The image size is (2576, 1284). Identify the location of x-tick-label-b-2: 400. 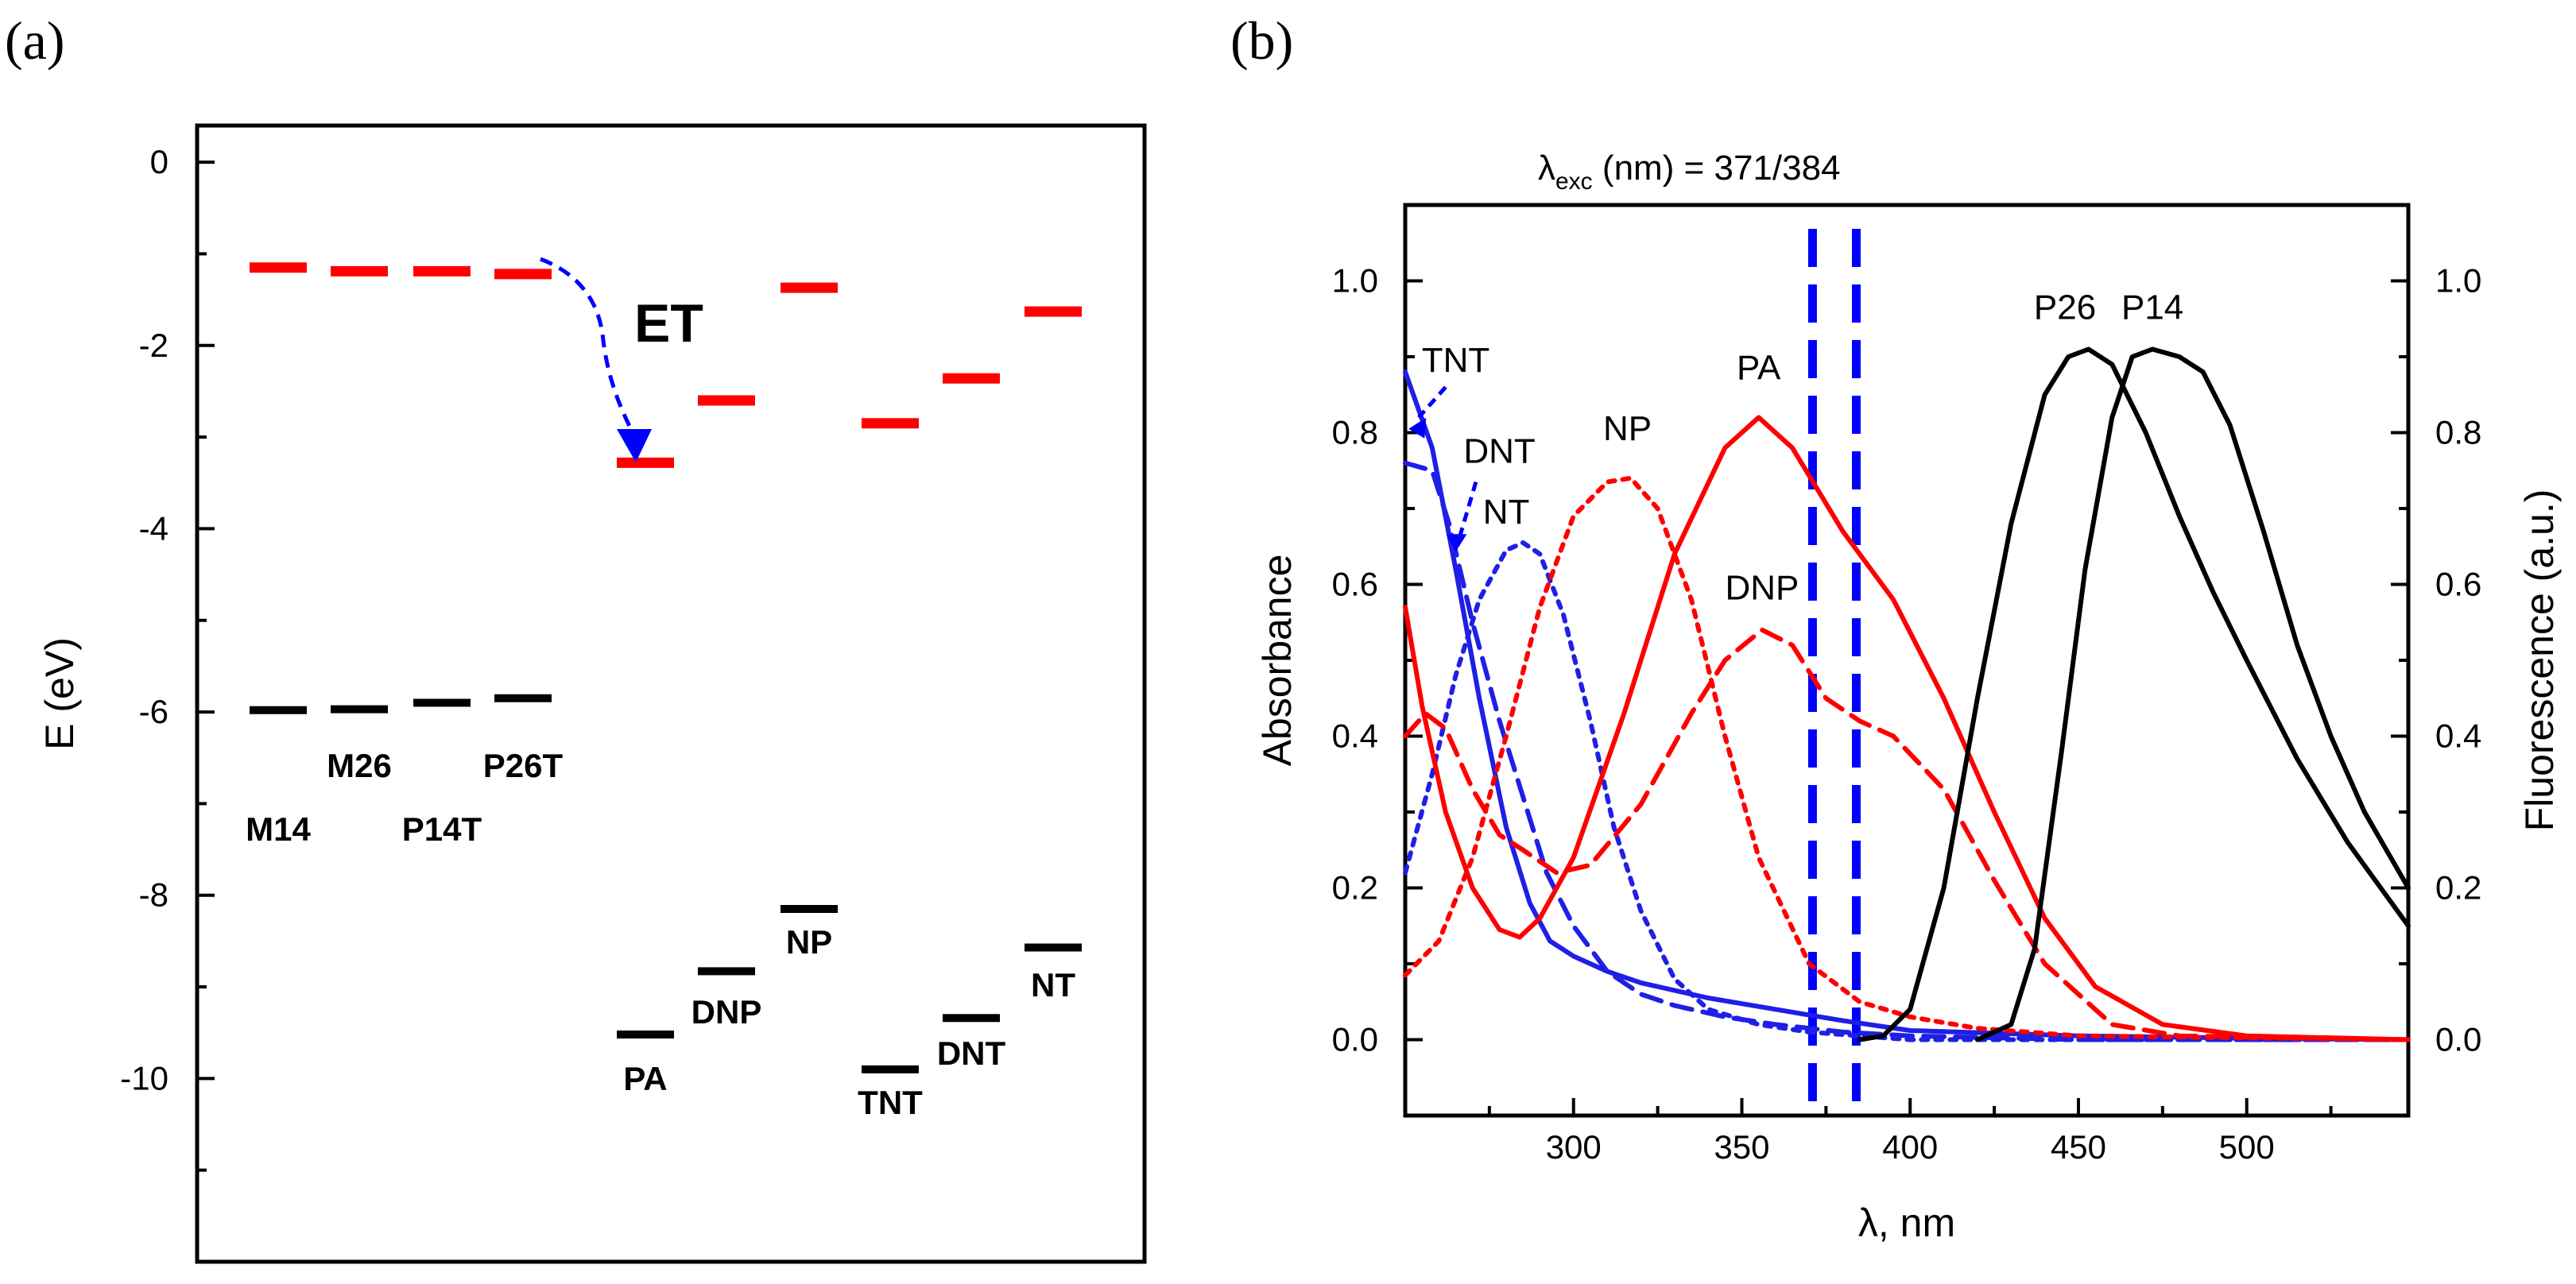
(1910, 1147).